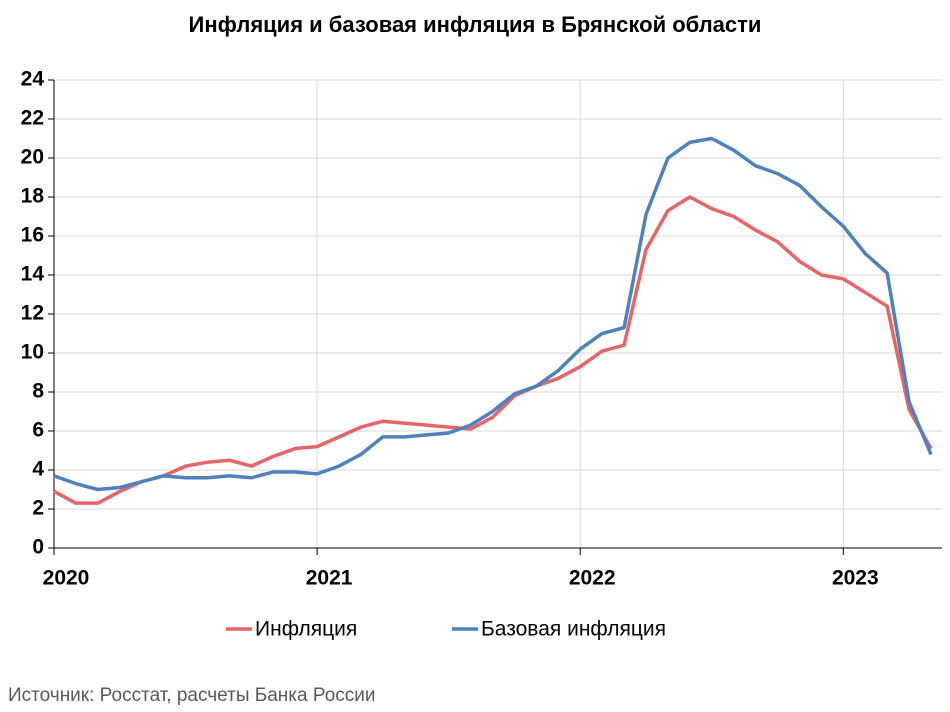 The image size is (950, 712). I want to click on x-tick-label: 2020, so click(66, 578).